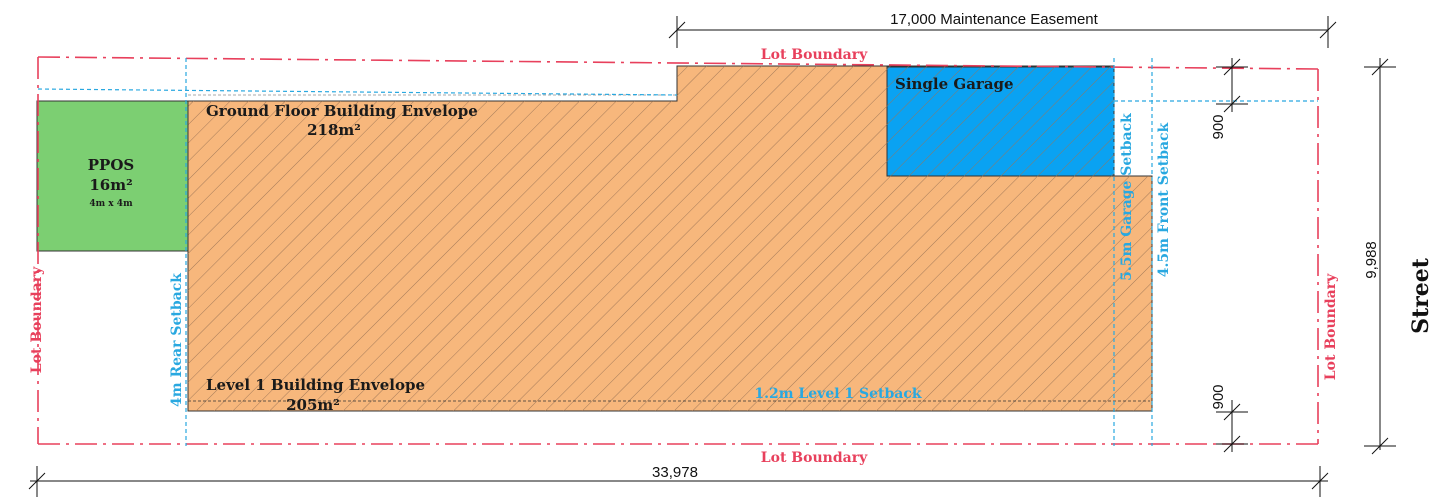 Image resolution: width=1455 pixels, height=503 pixels. I want to click on single-garage-label: Single Garage, so click(954, 84).